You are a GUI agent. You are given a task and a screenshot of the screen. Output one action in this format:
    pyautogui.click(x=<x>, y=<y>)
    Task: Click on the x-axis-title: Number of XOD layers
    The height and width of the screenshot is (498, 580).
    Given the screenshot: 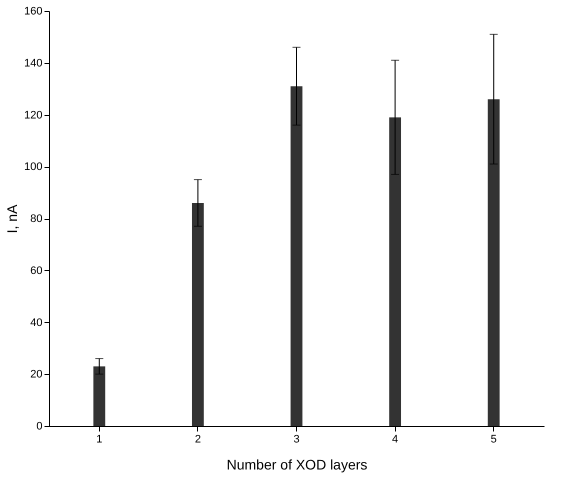 What is the action you would take?
    pyautogui.click(x=297, y=464)
    